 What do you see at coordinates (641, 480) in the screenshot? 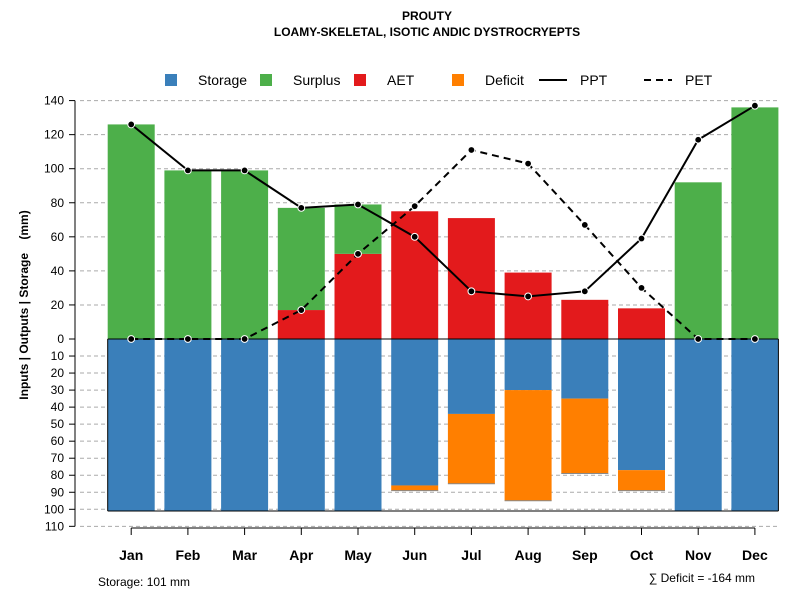
I see `deficit-bar-oct` at bounding box center [641, 480].